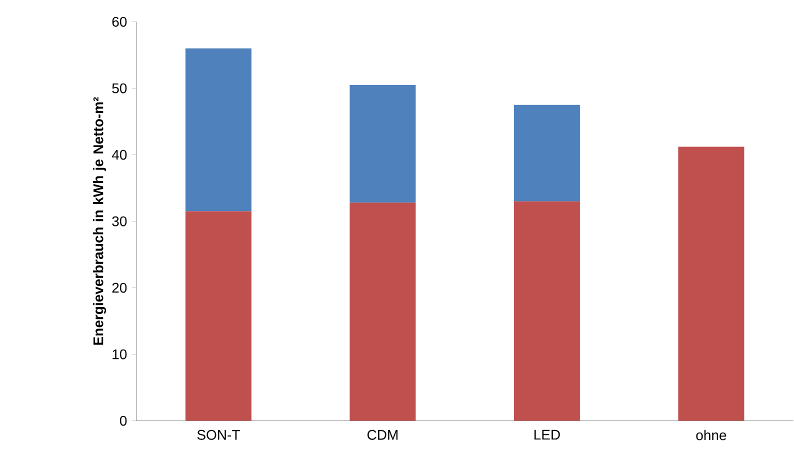 This screenshot has width=794, height=466. I want to click on y-tick-label: 60, so click(119, 21).